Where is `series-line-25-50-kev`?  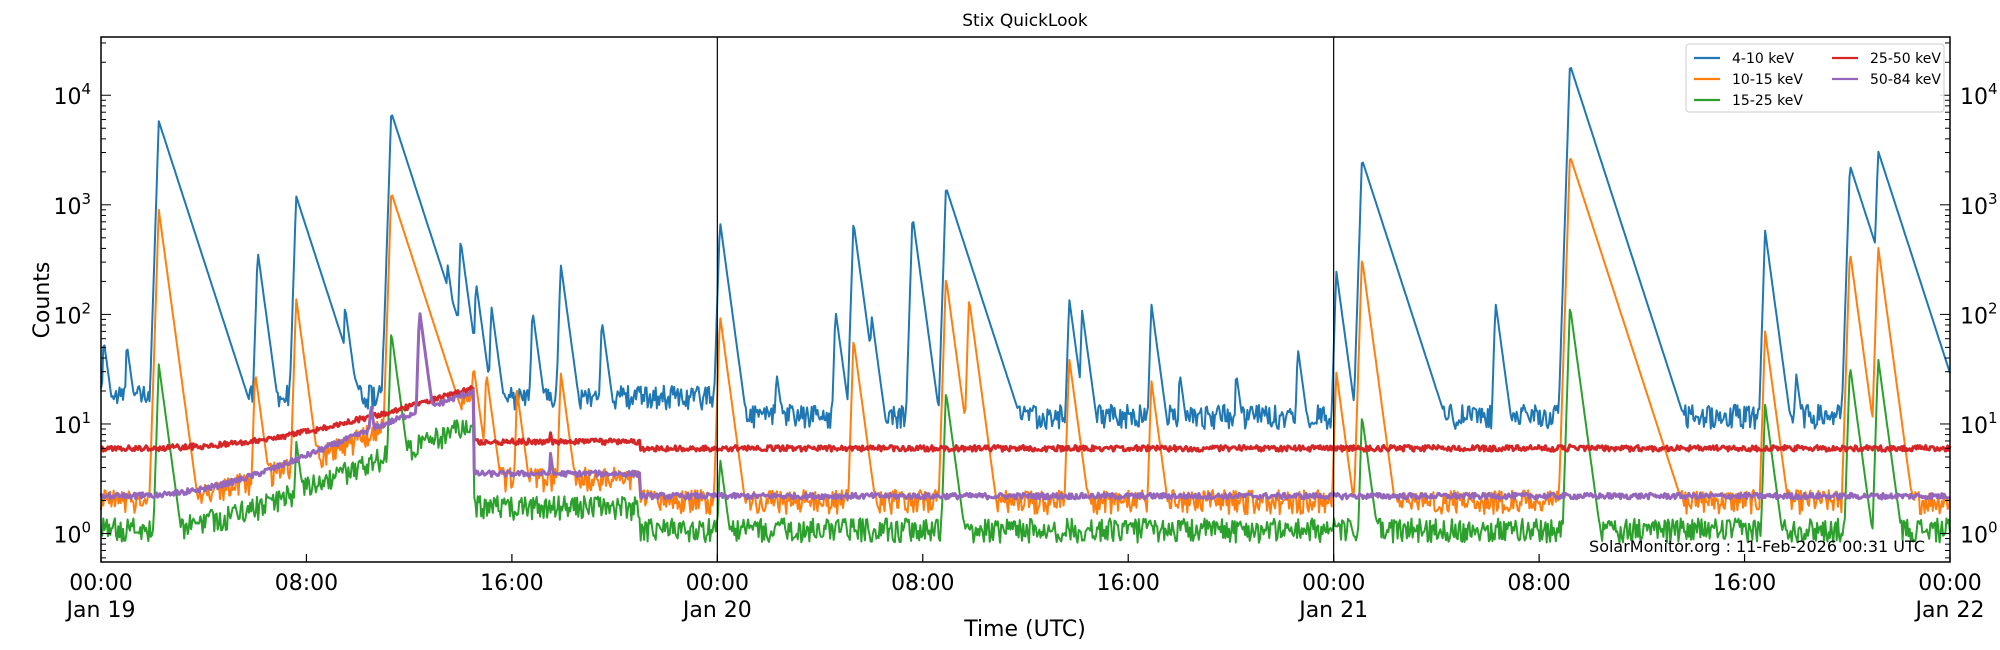 series-line-25-50-kev is located at coordinates (1026, 419).